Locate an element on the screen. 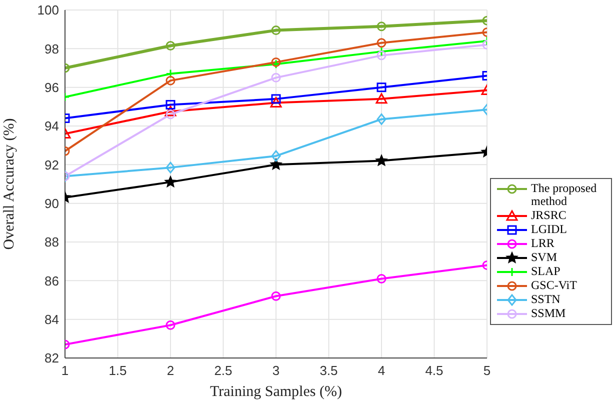  legend-label: SSMM is located at coordinates (548, 313).